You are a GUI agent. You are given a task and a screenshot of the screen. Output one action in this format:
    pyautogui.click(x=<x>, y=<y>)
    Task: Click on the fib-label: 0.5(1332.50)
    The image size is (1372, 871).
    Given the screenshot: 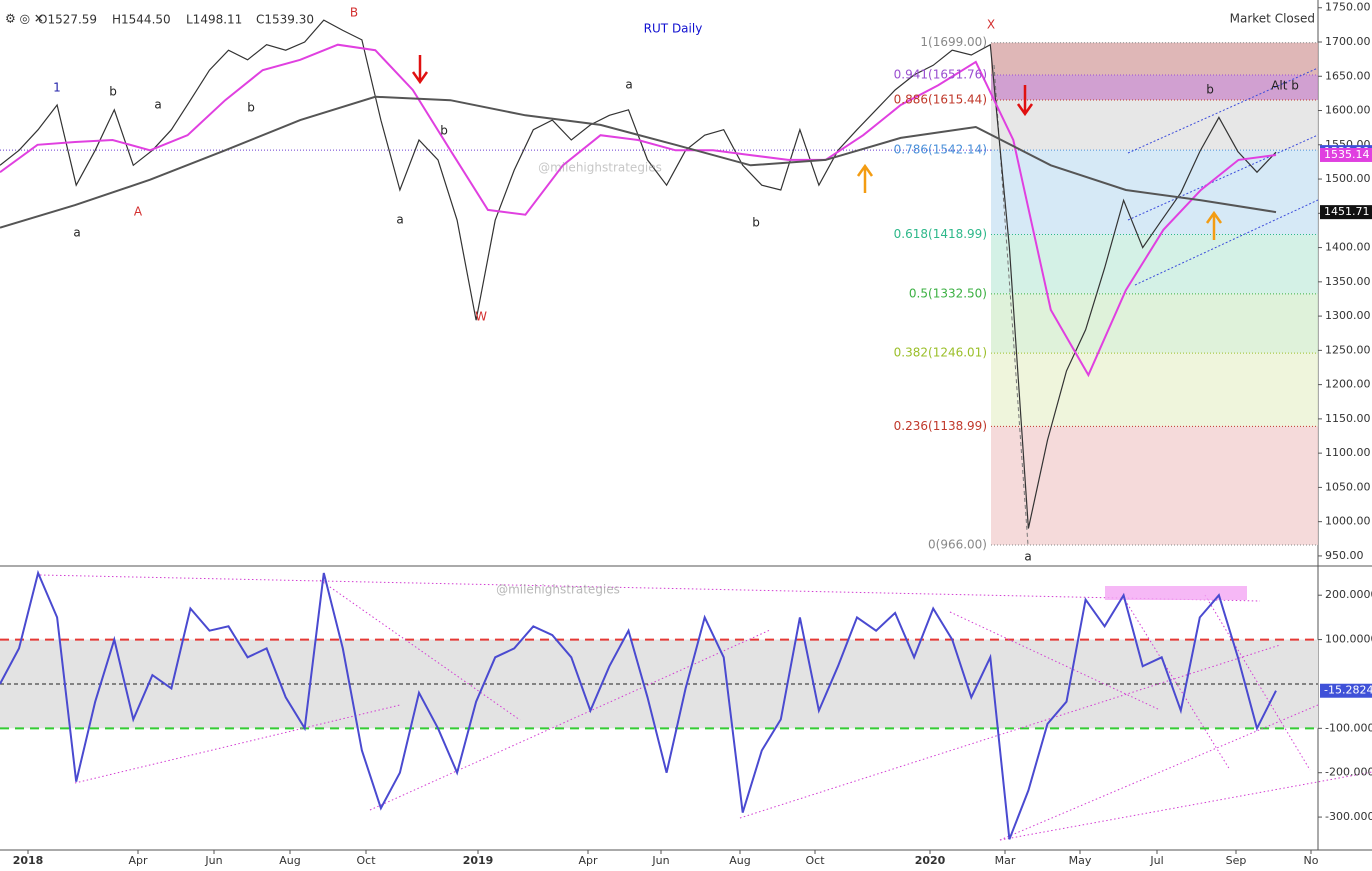 What is the action you would take?
    pyautogui.click(x=948, y=293)
    